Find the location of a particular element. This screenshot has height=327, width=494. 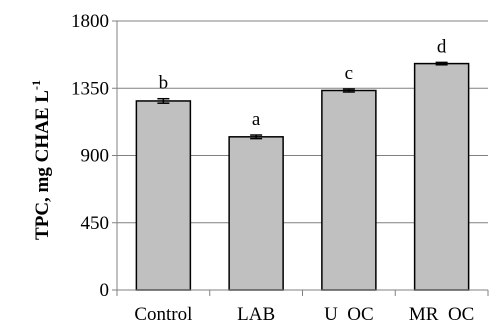

y-axis-label-main: TPC, mg CHAE L is located at coordinates (42, 165).